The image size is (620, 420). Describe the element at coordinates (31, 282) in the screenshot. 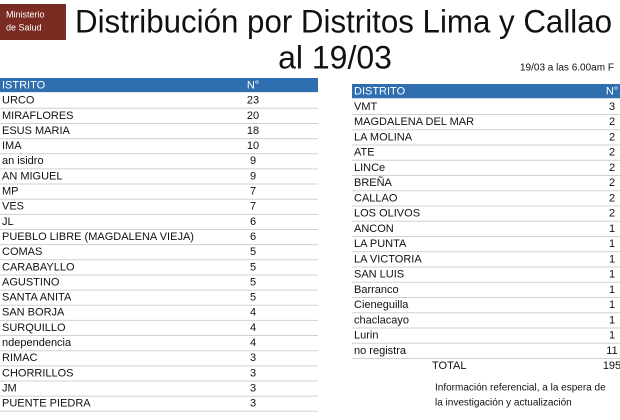

I see `district: AGUSTINO` at that location.